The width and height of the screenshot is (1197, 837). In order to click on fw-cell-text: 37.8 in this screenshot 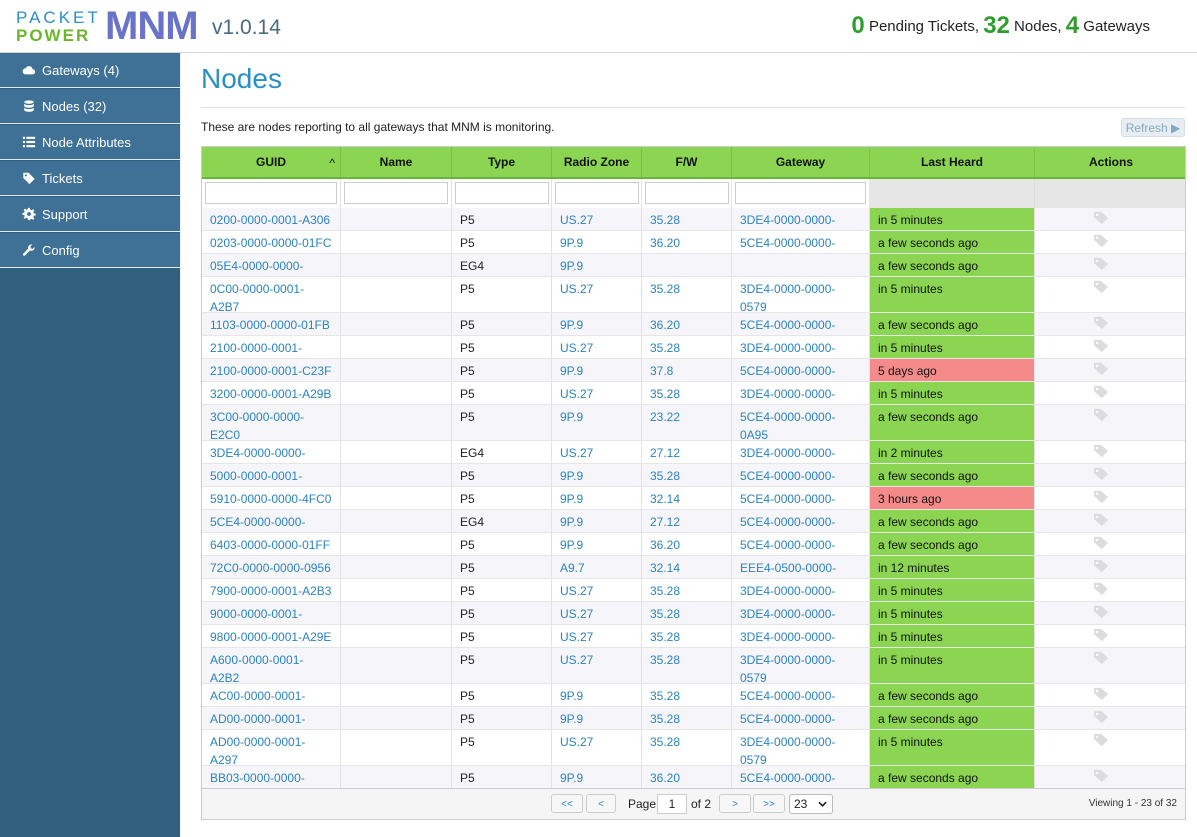, I will do `click(662, 371)`.